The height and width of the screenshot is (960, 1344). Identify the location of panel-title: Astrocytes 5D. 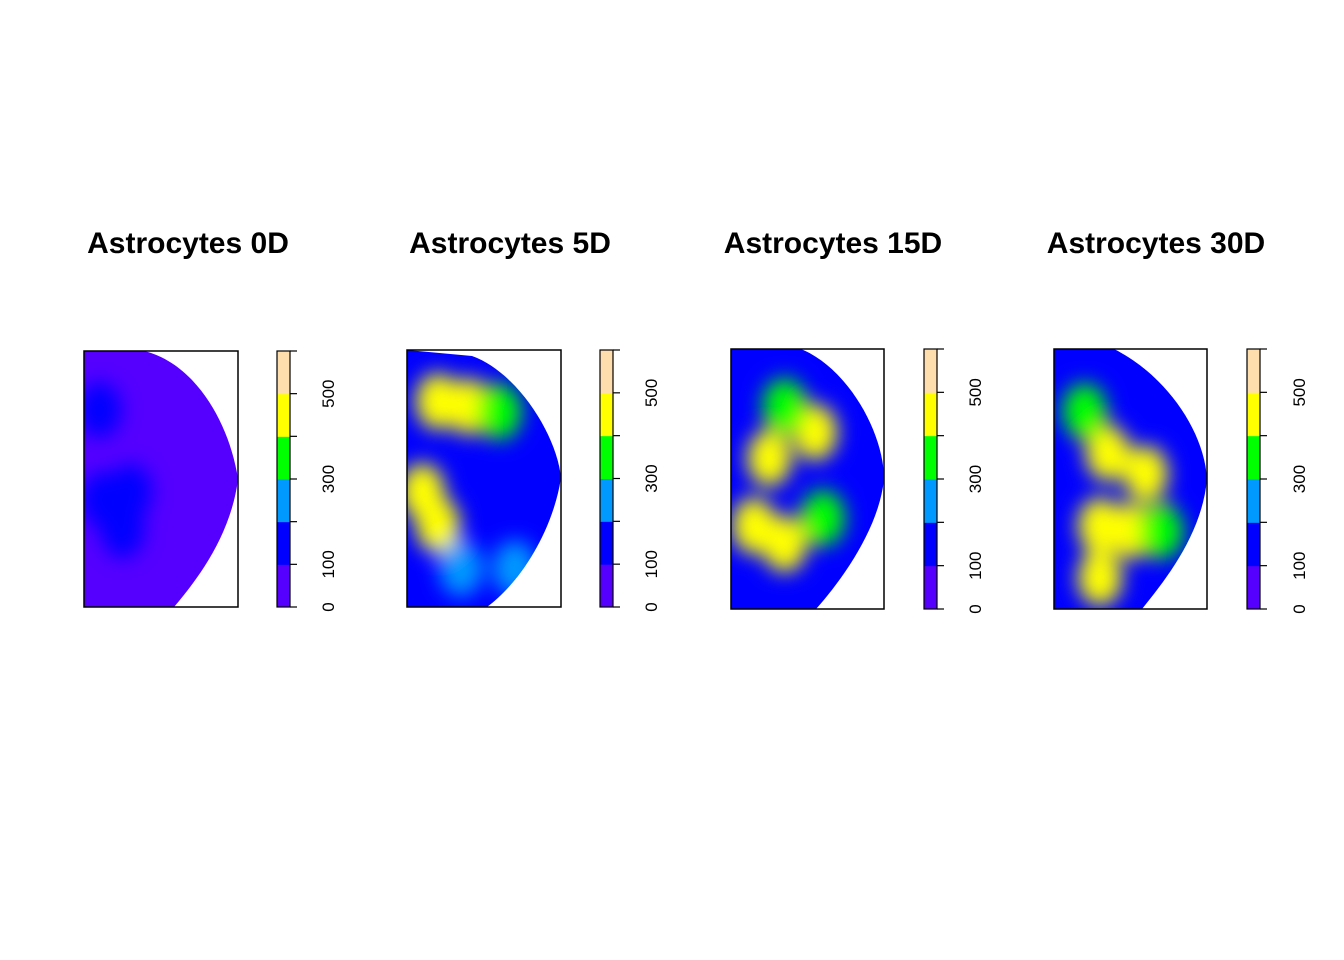
(510, 243).